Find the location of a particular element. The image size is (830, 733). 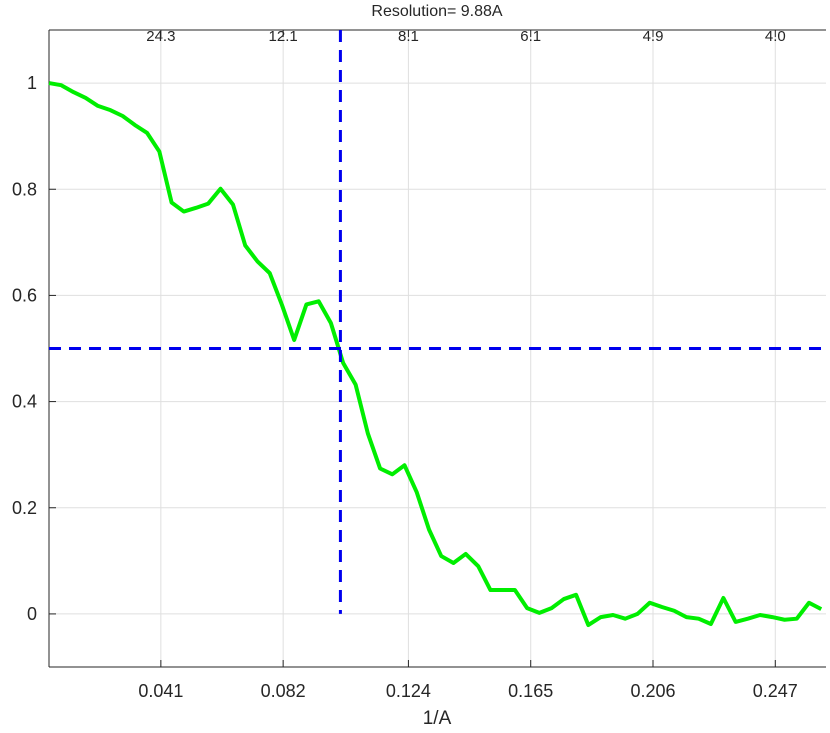

x-tick-label: 0.124 is located at coordinates (408, 691).